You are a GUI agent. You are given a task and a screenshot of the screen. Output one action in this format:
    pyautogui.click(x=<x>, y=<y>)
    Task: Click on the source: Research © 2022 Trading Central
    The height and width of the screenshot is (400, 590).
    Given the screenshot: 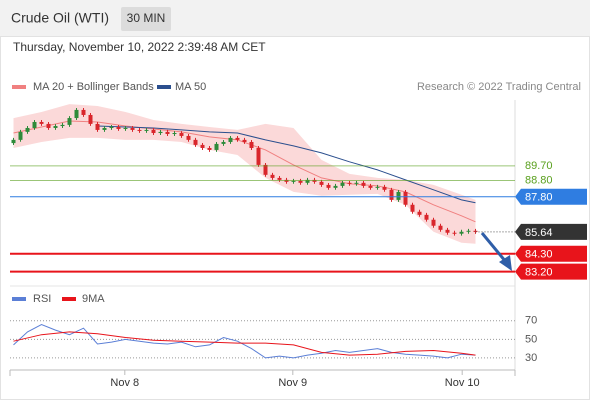 What is the action you would take?
    pyautogui.click(x=499, y=87)
    